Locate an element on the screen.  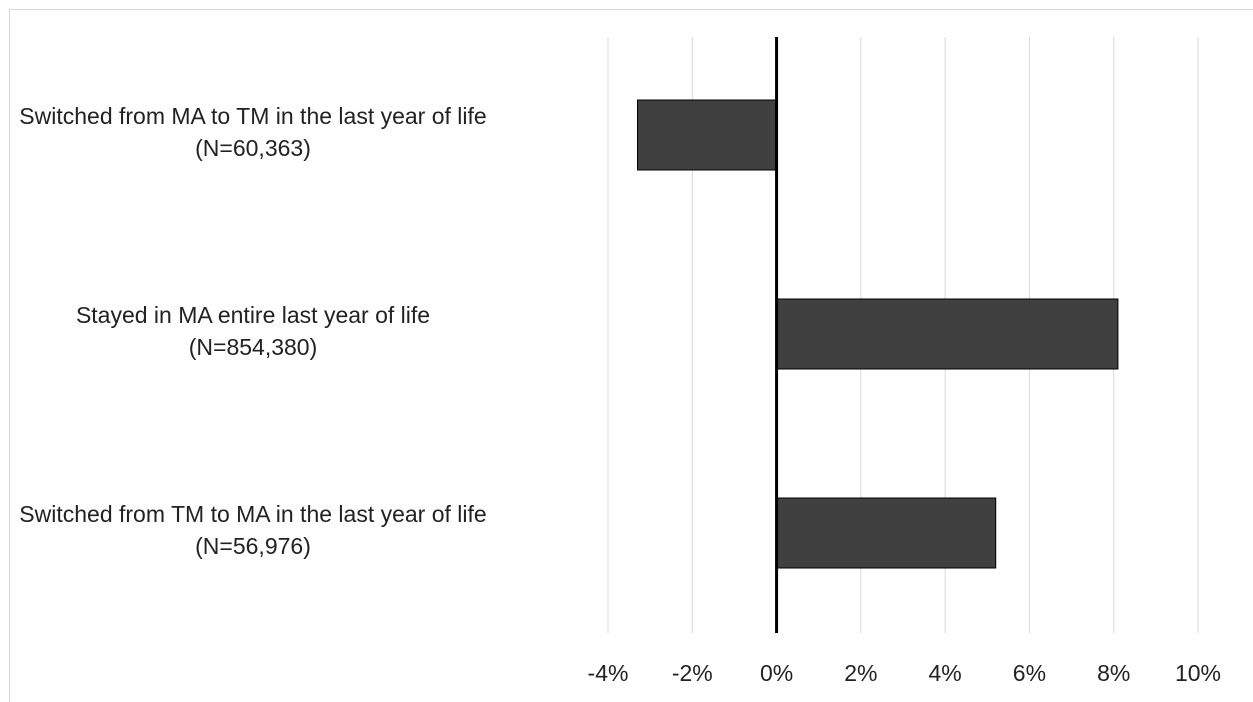
x-tick-label: -4% is located at coordinates (608, 673).